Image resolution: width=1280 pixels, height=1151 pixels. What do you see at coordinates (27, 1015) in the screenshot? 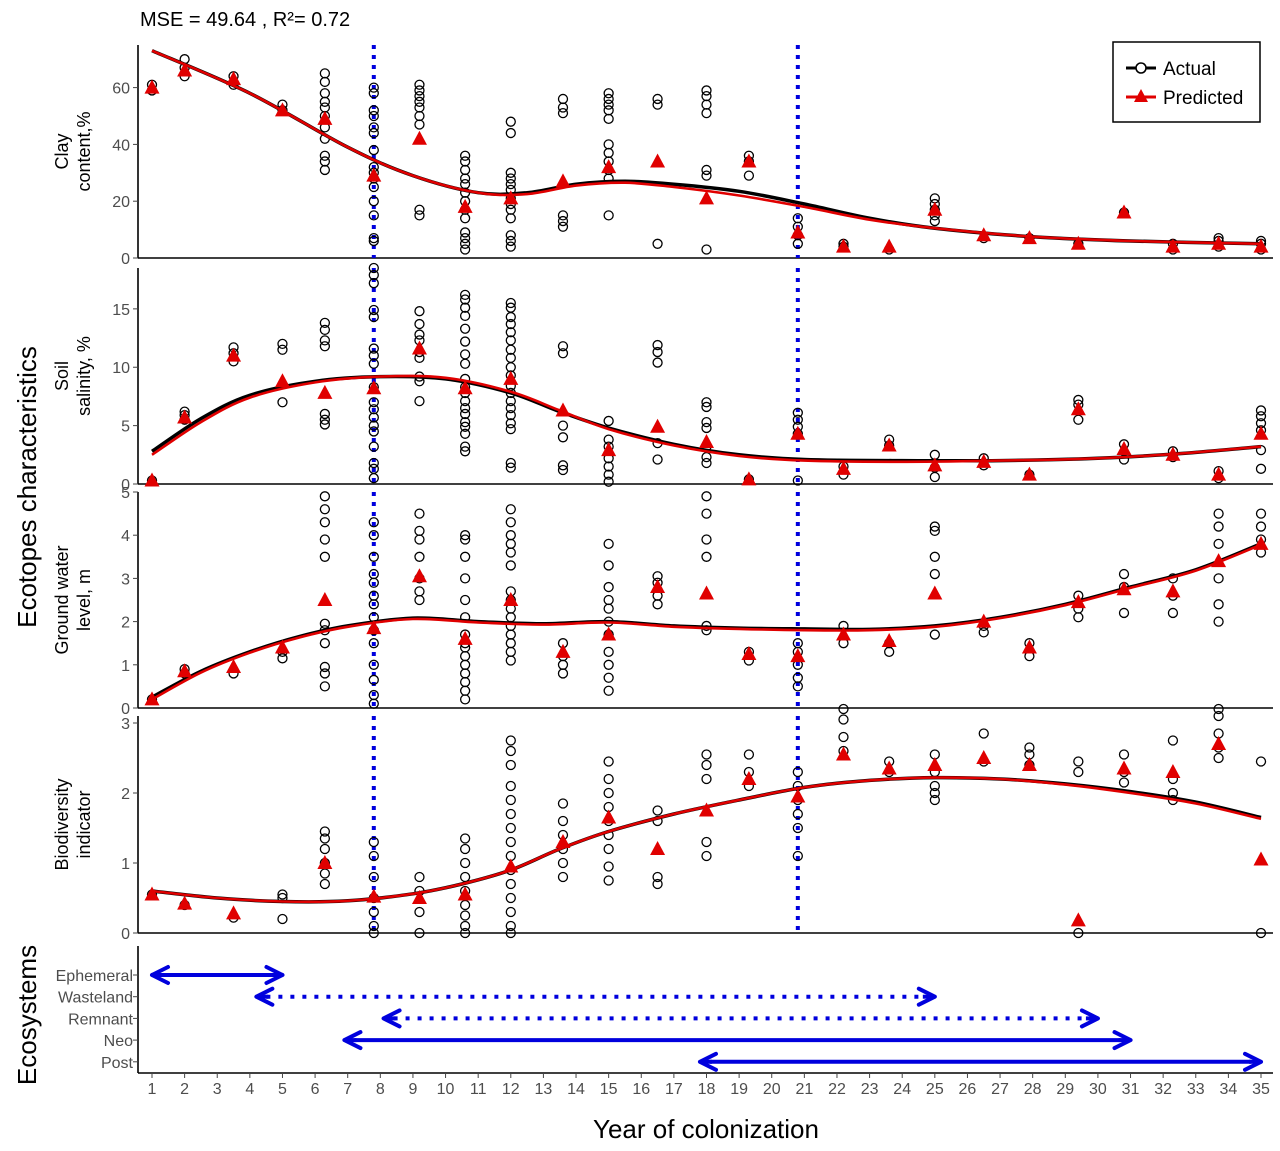
I see `ecosystems-axis-label: Ecosystems` at bounding box center [27, 1015].